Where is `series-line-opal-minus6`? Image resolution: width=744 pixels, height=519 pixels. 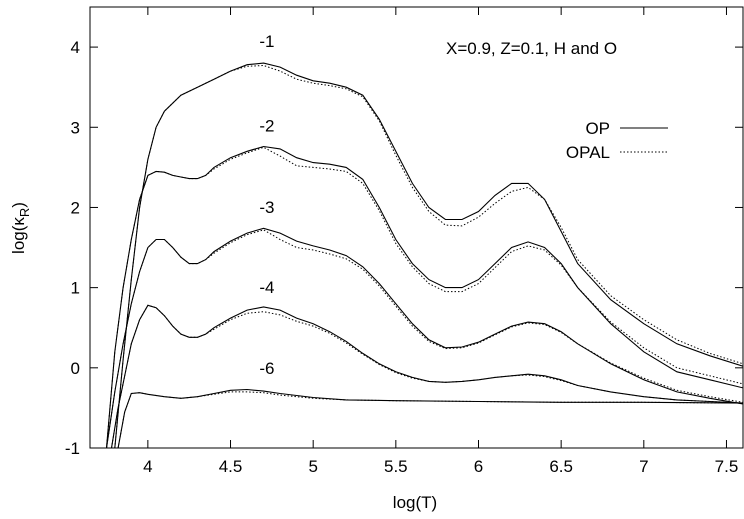 series-line-opal-minus6 is located at coordinates (430, 419).